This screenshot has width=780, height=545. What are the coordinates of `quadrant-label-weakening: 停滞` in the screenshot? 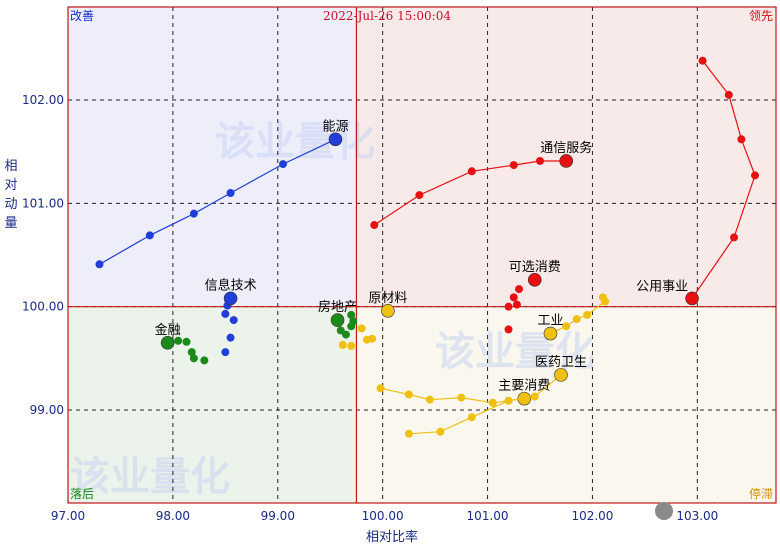 It's located at (761, 493).